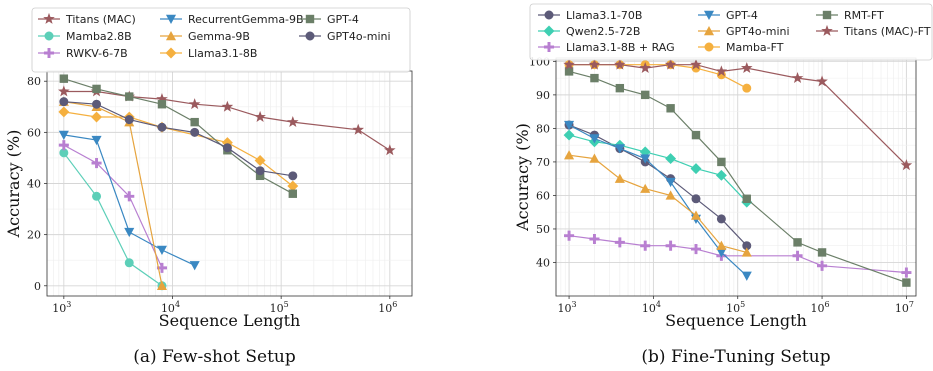  Describe the element at coordinates (543, 162) in the screenshot. I see `y-tick-label: 70` at that location.